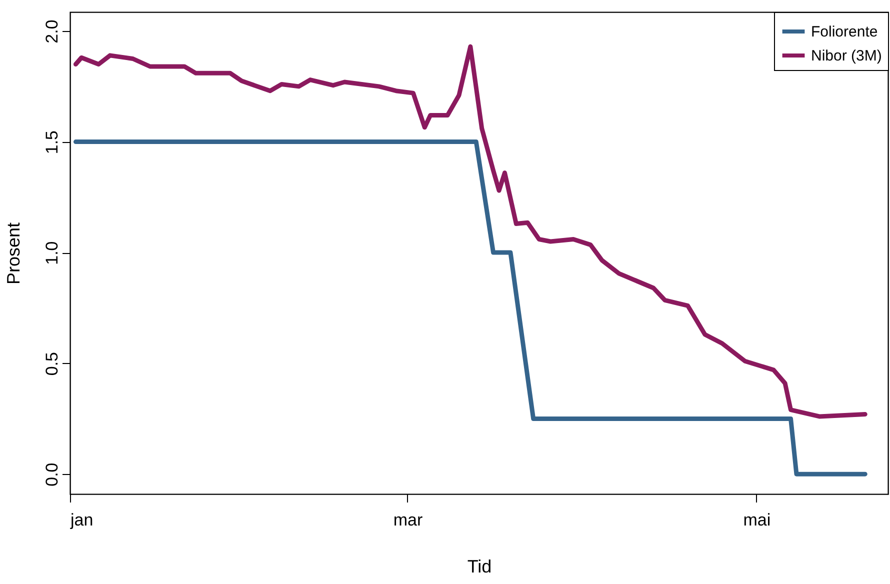 This screenshot has height=584, width=890. What do you see at coordinates (844, 32) in the screenshot?
I see `legend-label: Foliorente` at bounding box center [844, 32].